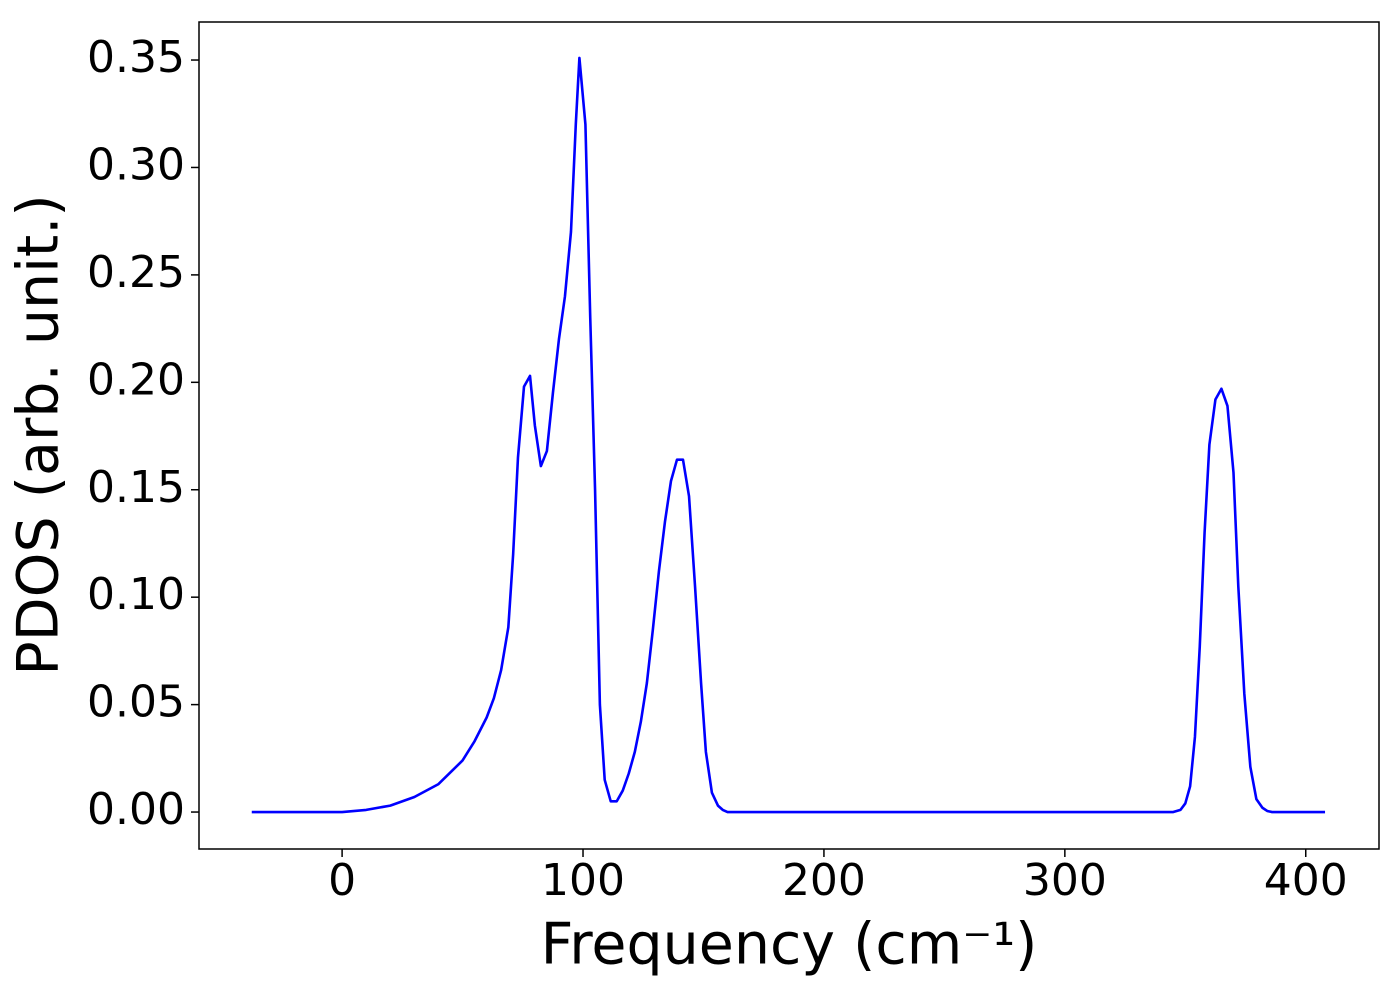 The width and height of the screenshot is (1400, 1000). I want to click on y-axis-label: PDOS (arb. unit.), so click(39, 434).